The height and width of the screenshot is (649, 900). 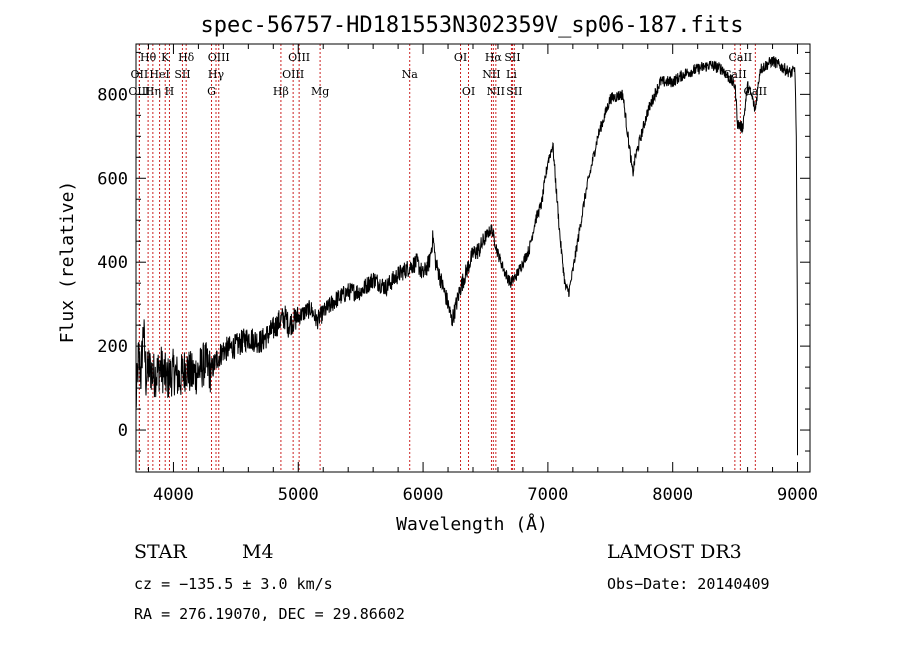 What do you see at coordinates (170, 91) in the screenshot?
I see `spectral-line-label: H` at bounding box center [170, 91].